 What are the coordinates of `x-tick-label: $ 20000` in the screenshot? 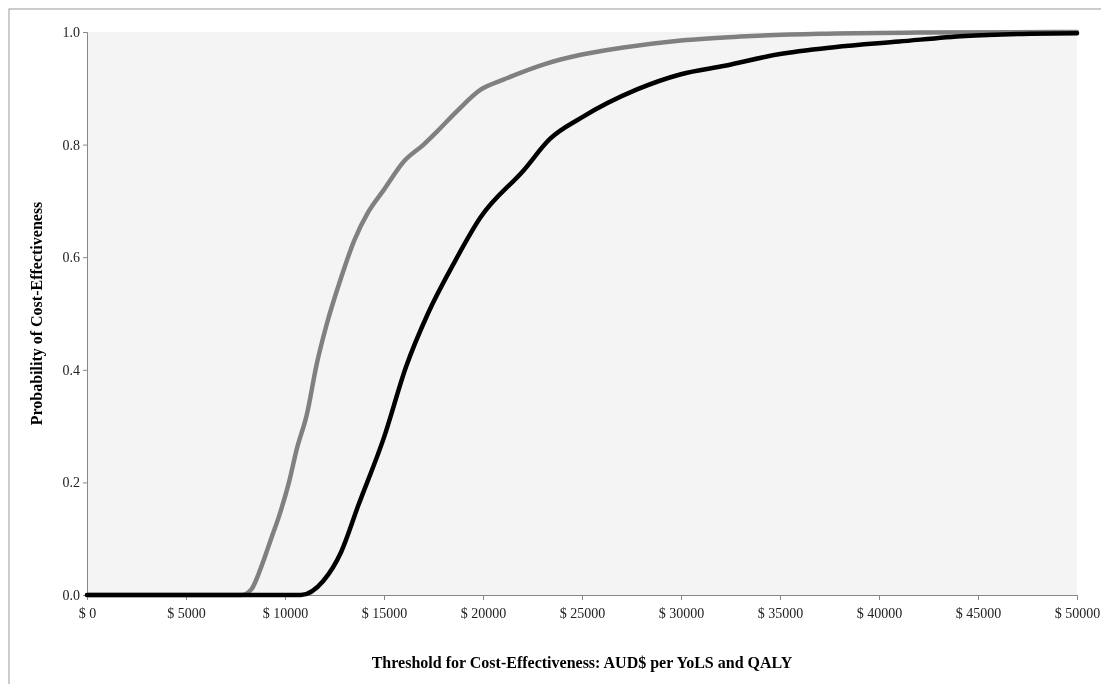 It's located at (483, 614).